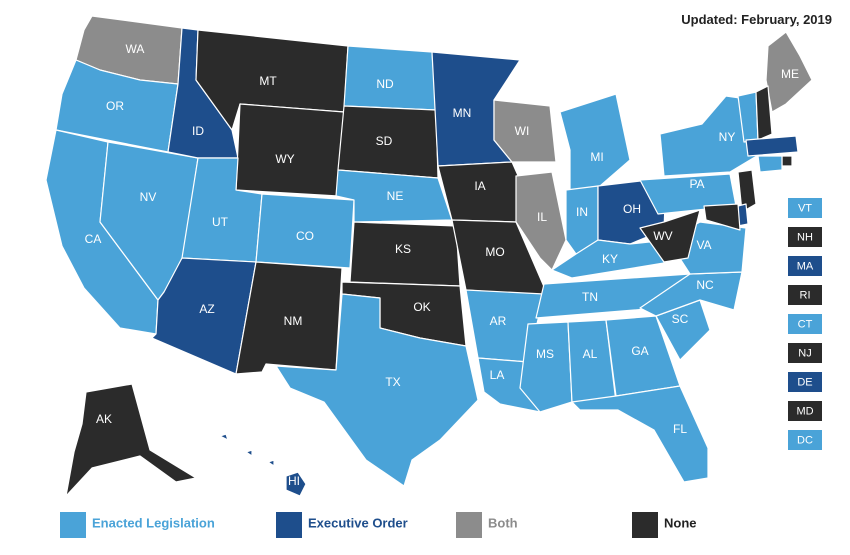  I want to click on small-state-box-nj: NJ, so click(805, 353).